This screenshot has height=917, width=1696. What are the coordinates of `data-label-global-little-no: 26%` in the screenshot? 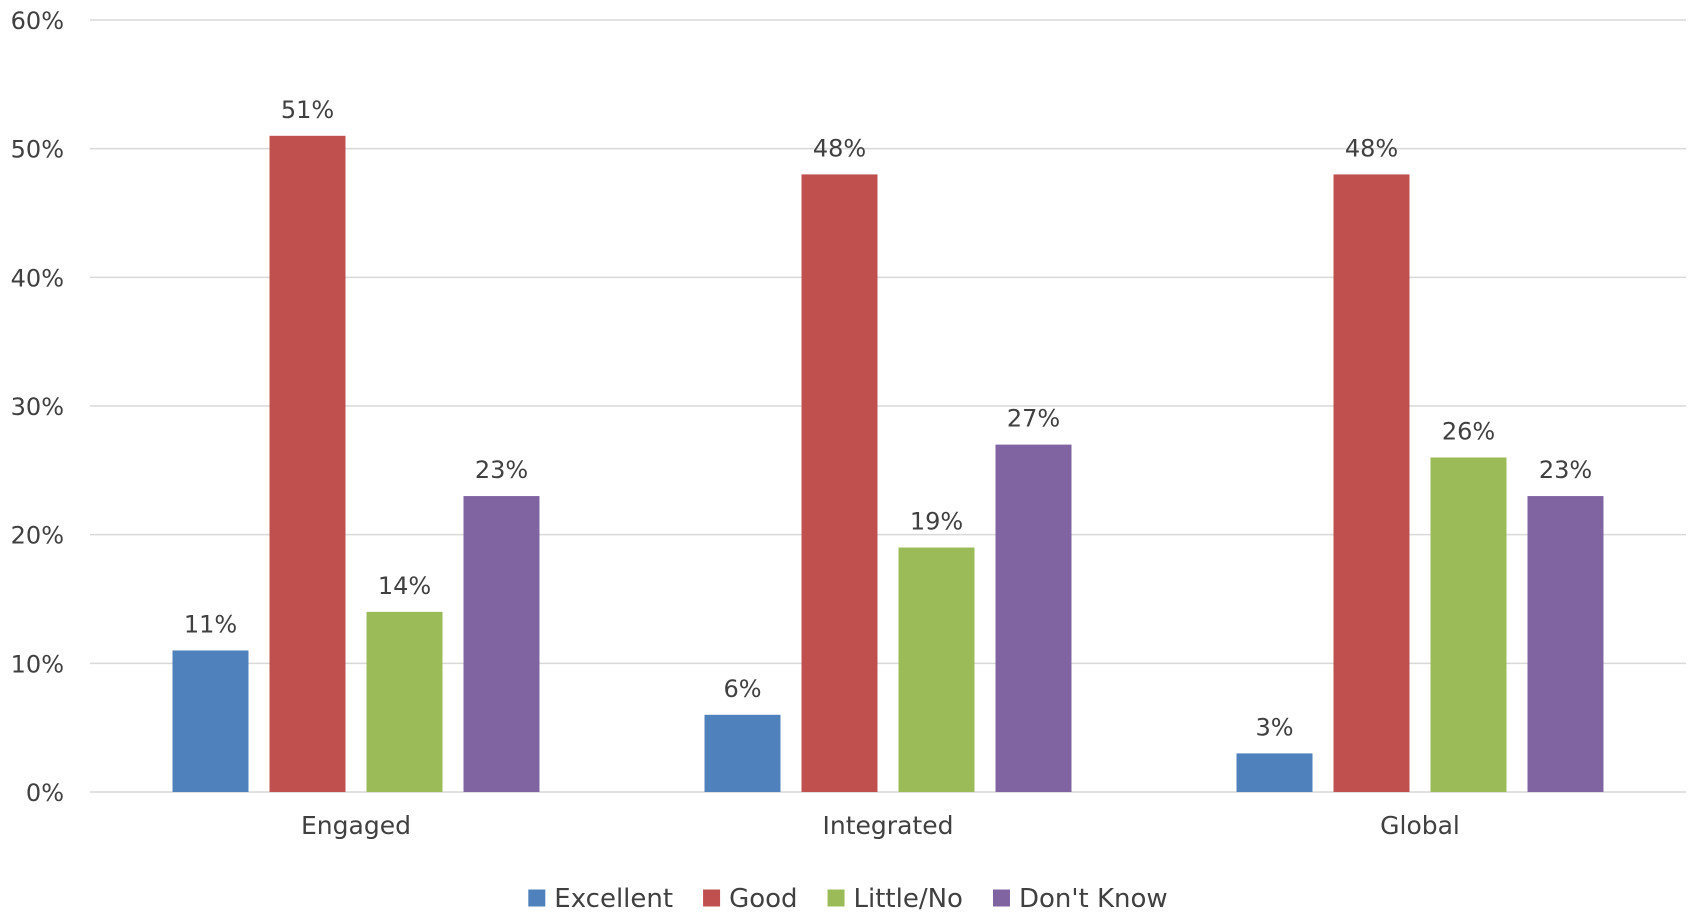 It's located at (1468, 431).